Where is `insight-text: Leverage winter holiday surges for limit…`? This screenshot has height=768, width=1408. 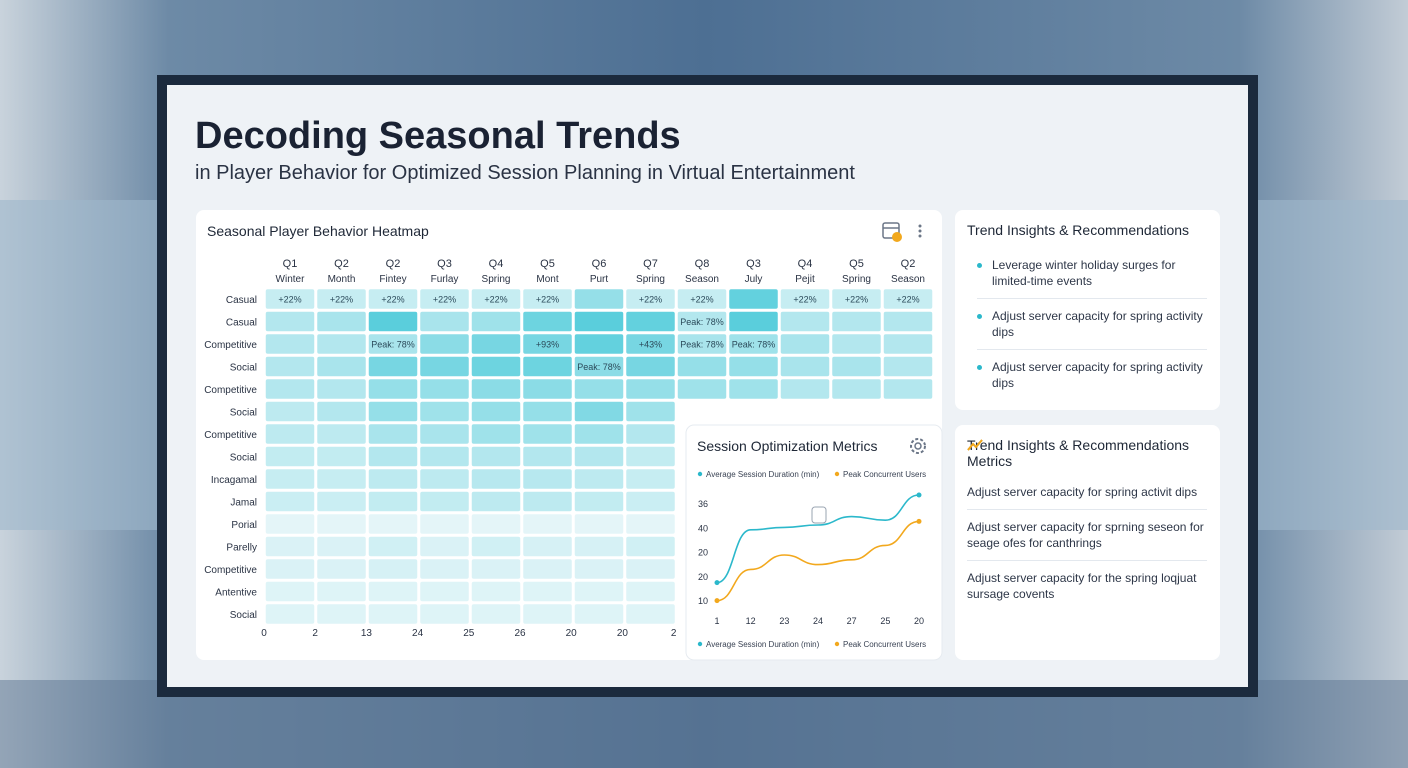
insight-text: Leverage winter holiday surges for limit… is located at coordinates (1084, 273).